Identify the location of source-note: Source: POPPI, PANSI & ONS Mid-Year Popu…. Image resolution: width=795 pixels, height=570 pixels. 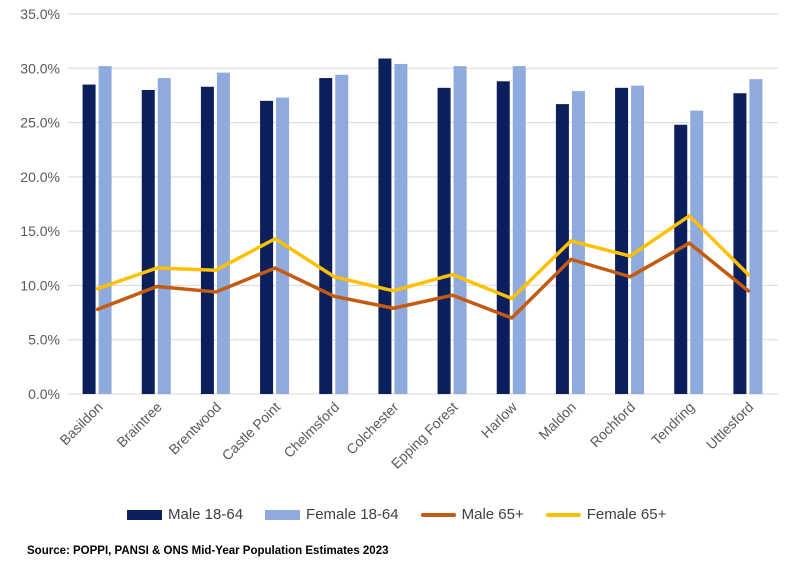
(208, 551).